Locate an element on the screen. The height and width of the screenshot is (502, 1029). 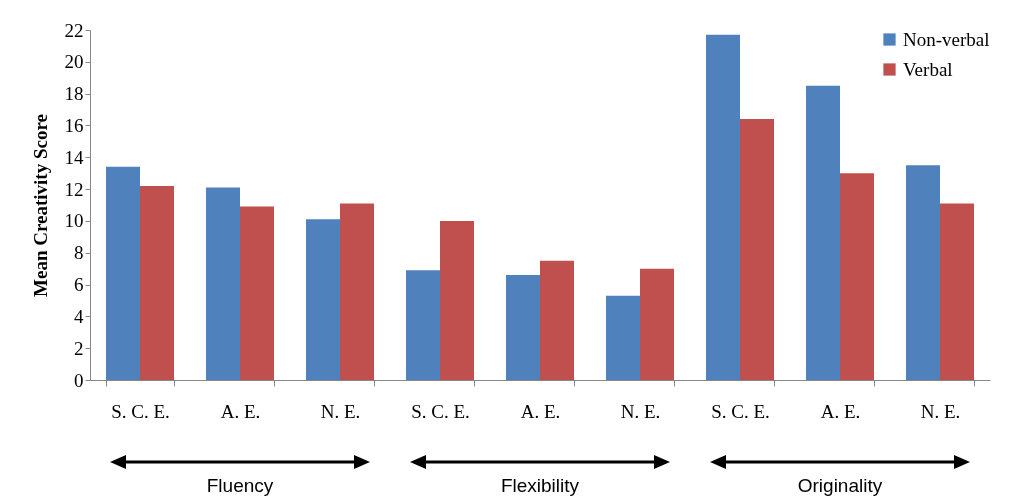
text: Originality is located at coordinates (840, 486).